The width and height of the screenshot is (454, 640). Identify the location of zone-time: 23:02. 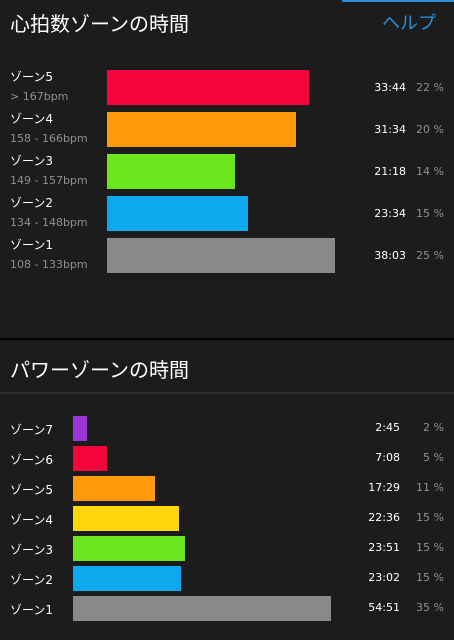
(384, 577).